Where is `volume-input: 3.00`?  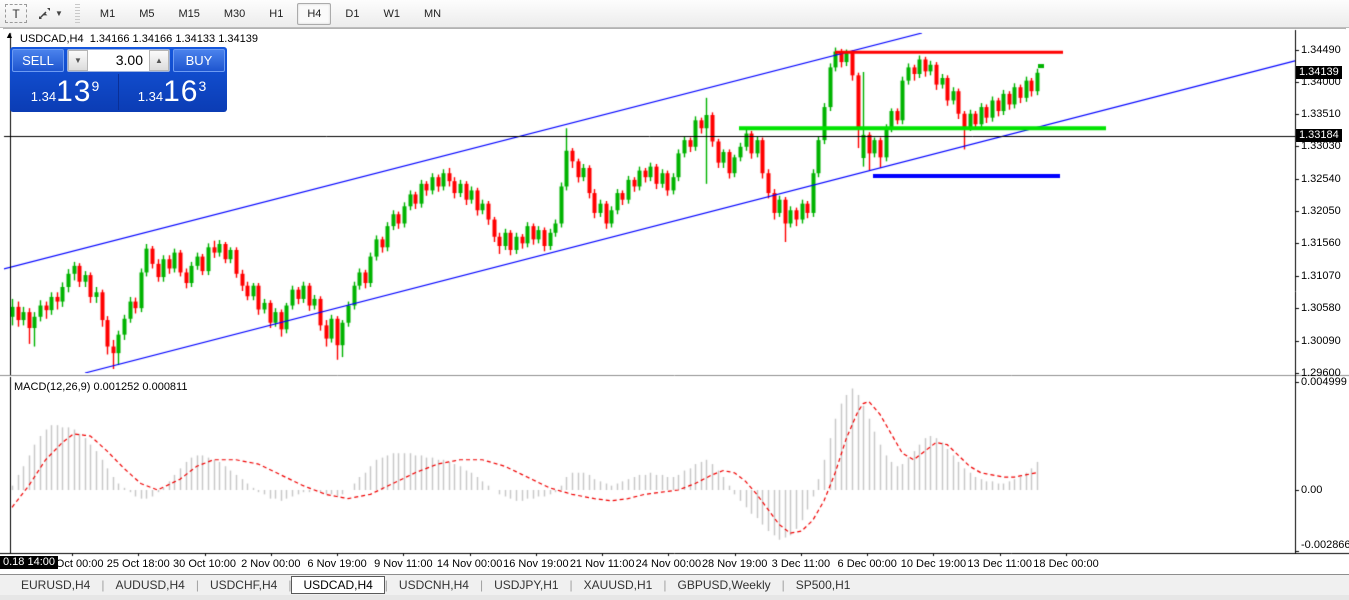 volume-input: 3.00 is located at coordinates (118, 60).